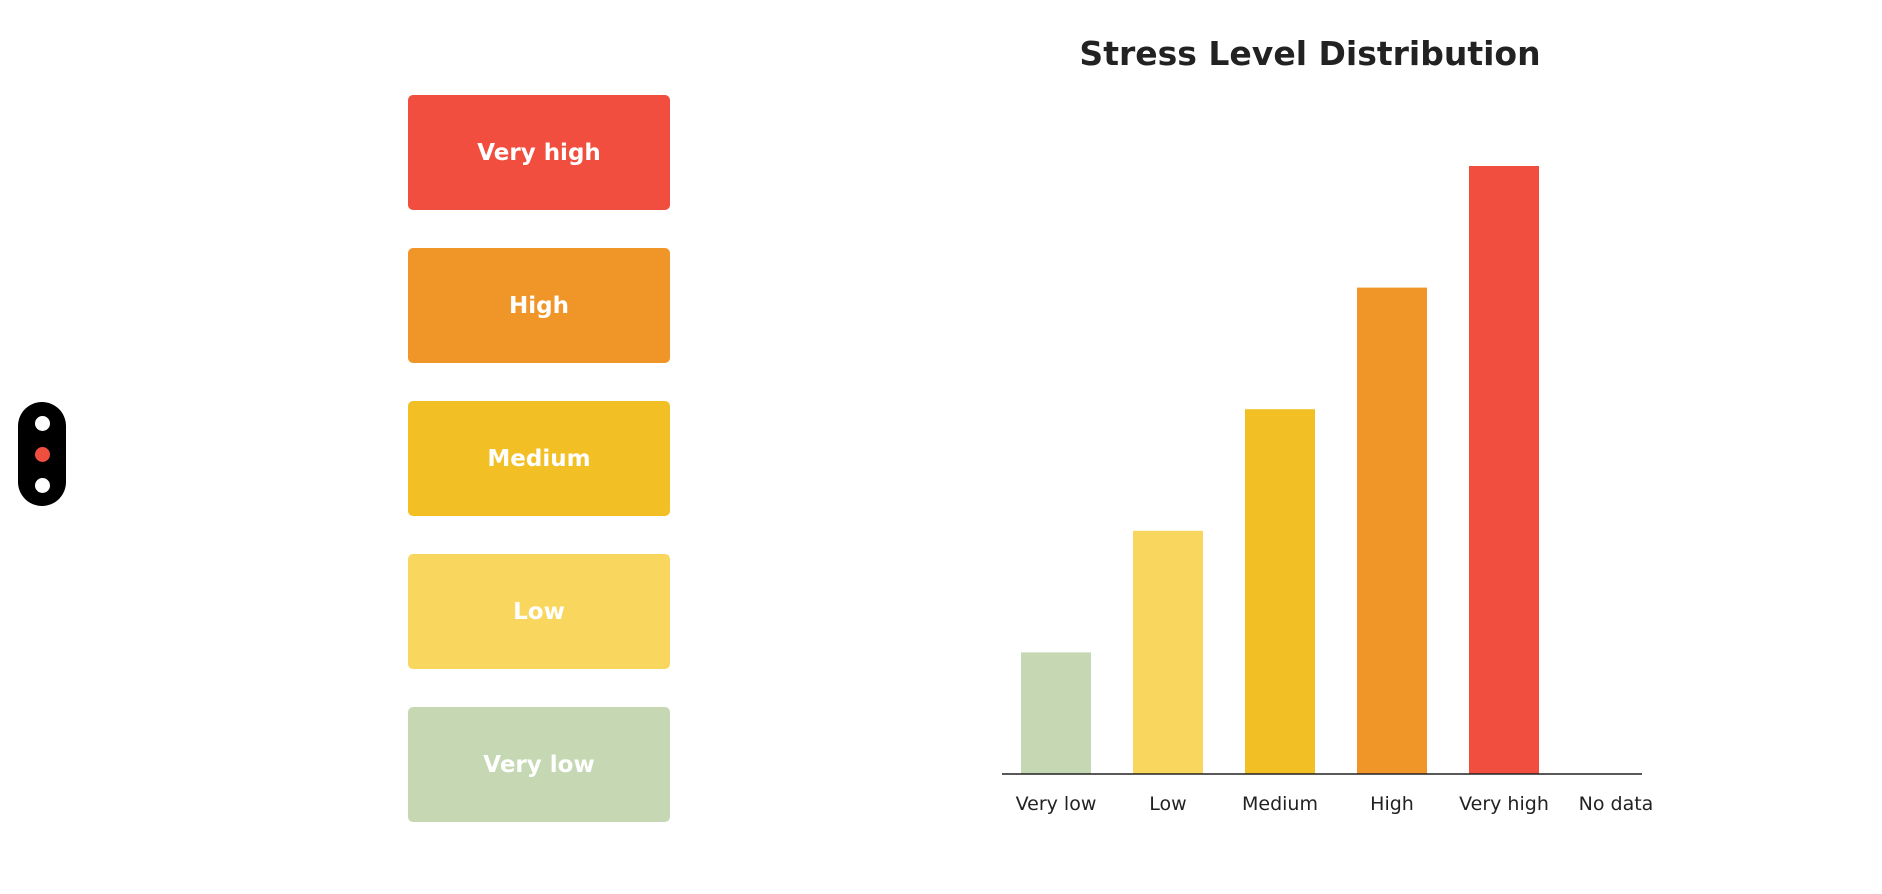 The height and width of the screenshot is (894, 1882). Describe the element at coordinates (1392, 530) in the screenshot. I see `bar-high` at that location.